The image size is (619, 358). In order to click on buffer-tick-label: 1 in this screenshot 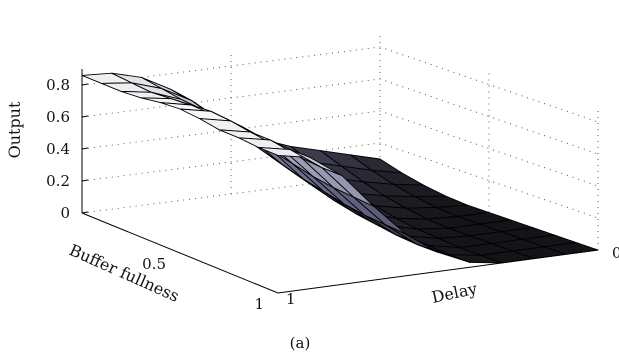, I will do `click(259, 304)`.